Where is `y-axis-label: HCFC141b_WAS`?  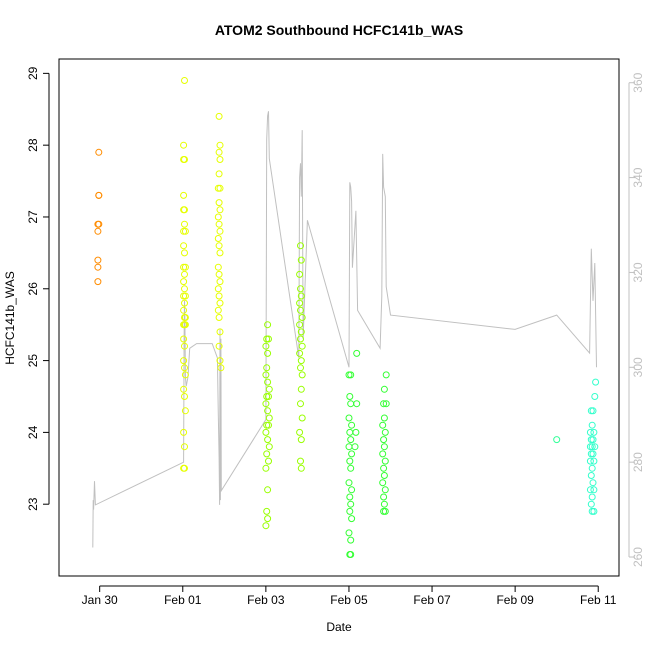 y-axis-label: HCFC141b_WAS is located at coordinates (10, 318).